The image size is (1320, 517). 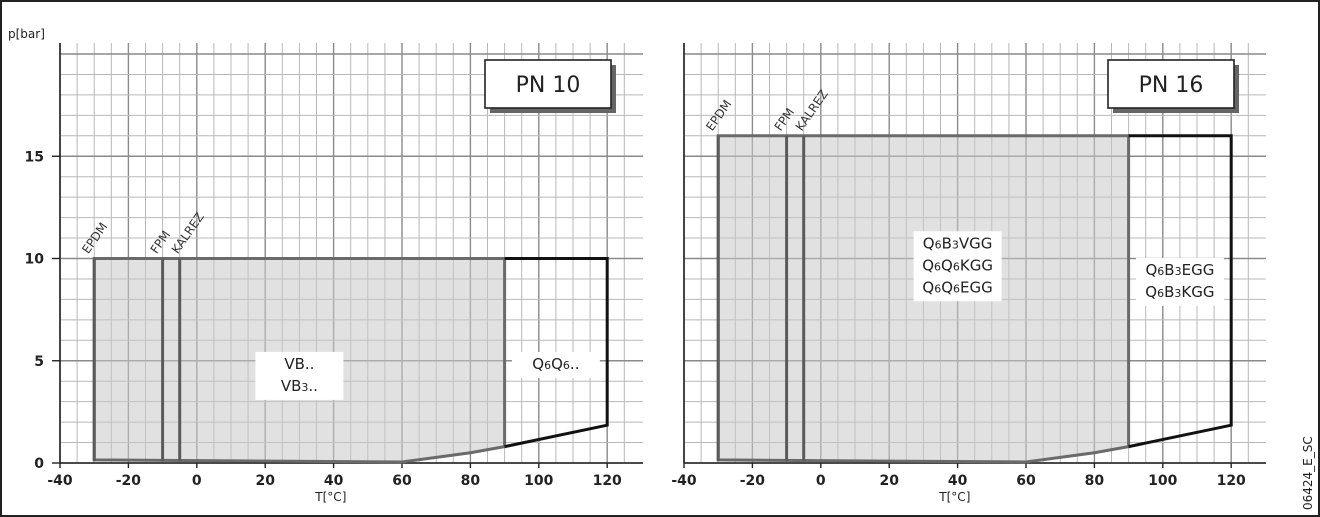 What do you see at coordinates (1179, 270) in the screenshot?
I see `series-label: Q6B3EGG` at bounding box center [1179, 270].